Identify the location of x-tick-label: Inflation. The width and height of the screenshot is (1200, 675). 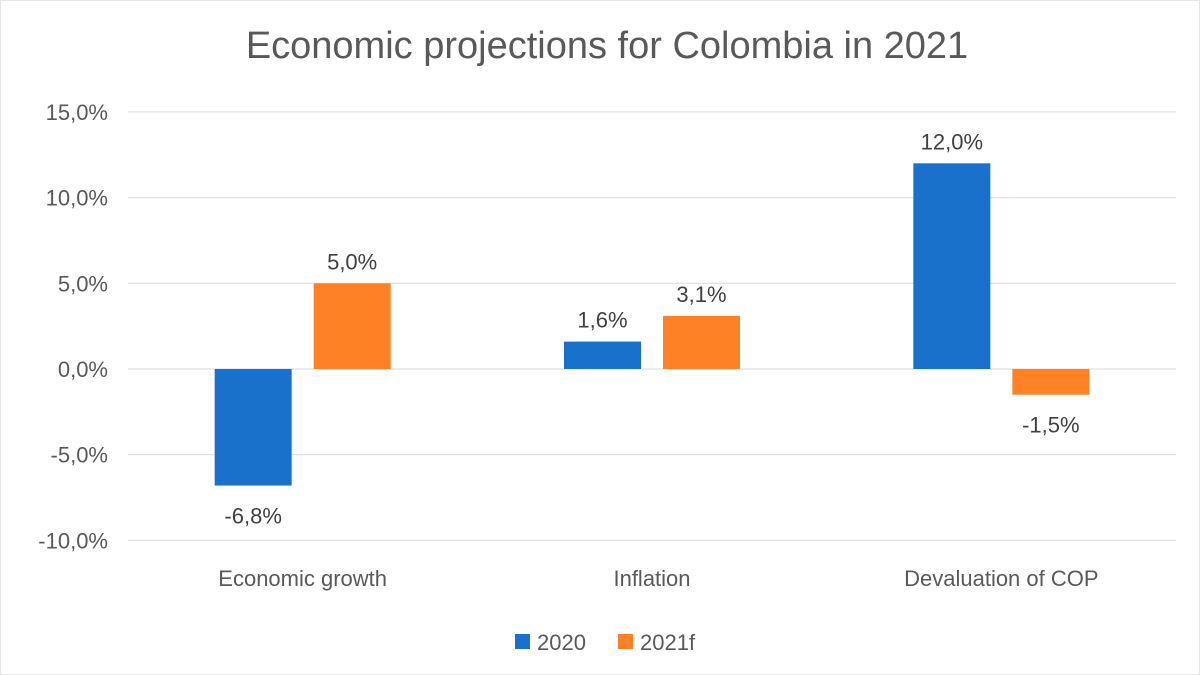
(651, 578).